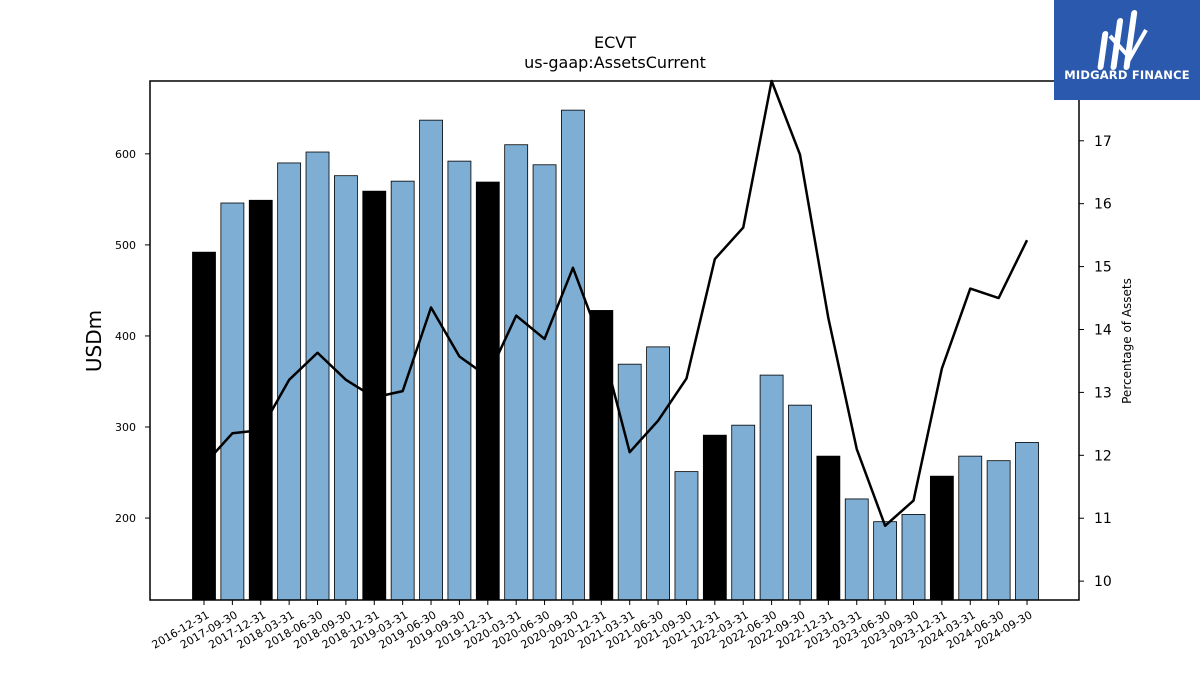  I want to click on y-axis-label: USDm, so click(94, 341).